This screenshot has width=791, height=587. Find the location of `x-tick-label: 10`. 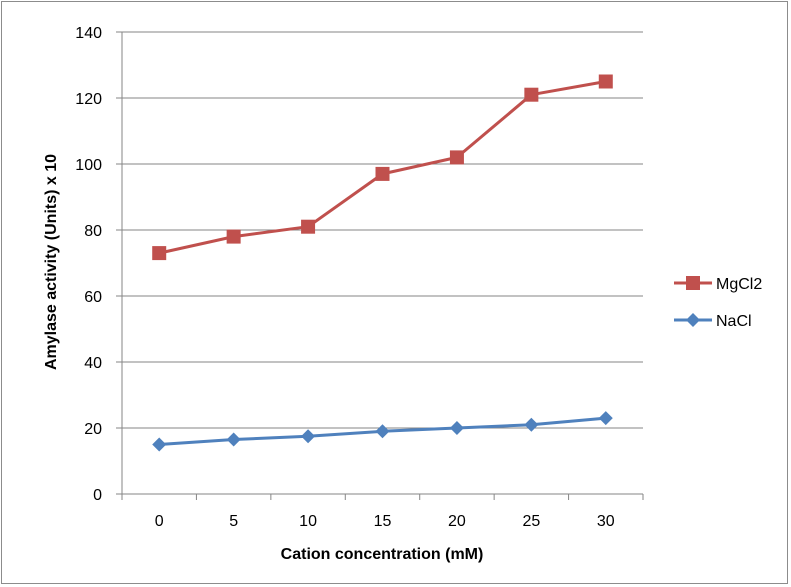

x-tick-label: 10 is located at coordinates (308, 521).